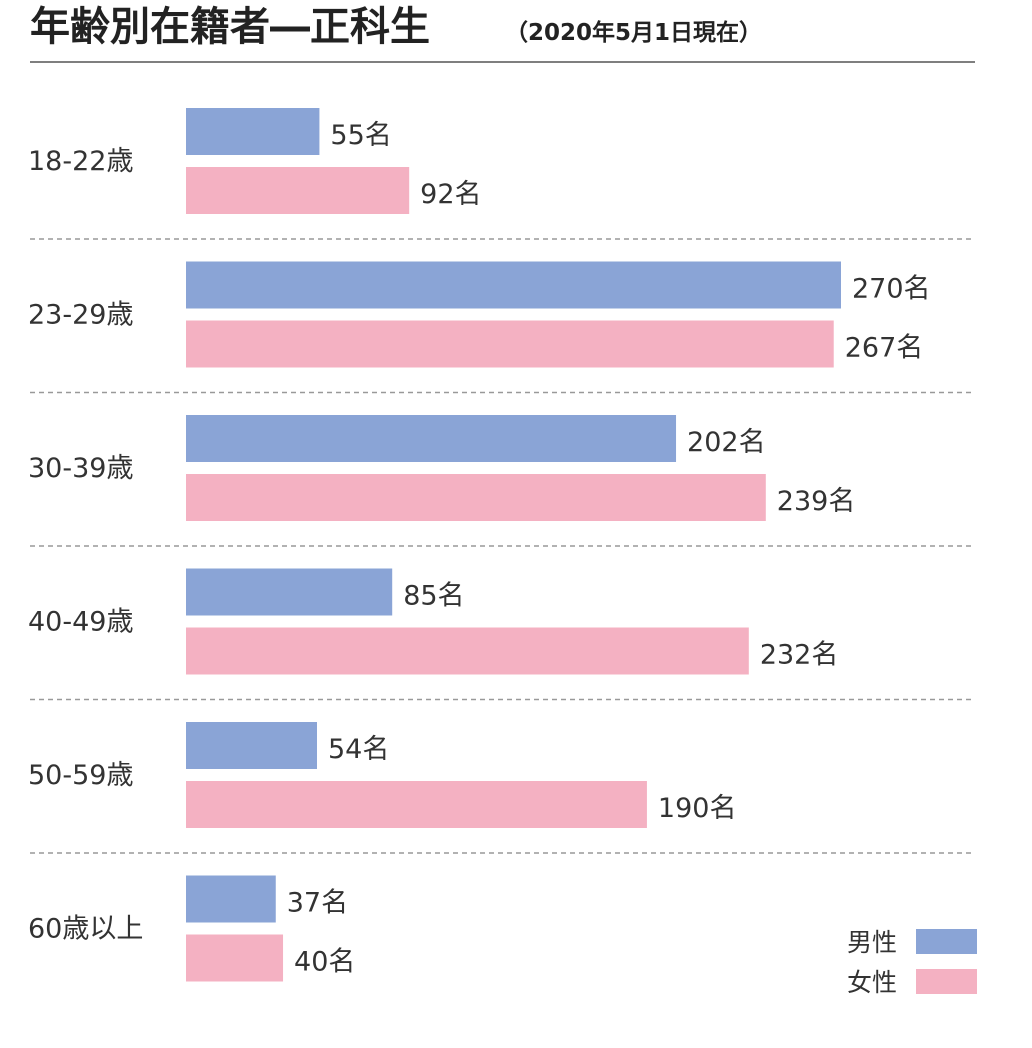  What do you see at coordinates (360, 135) in the screenshot?
I see `data-label: 55名` at bounding box center [360, 135].